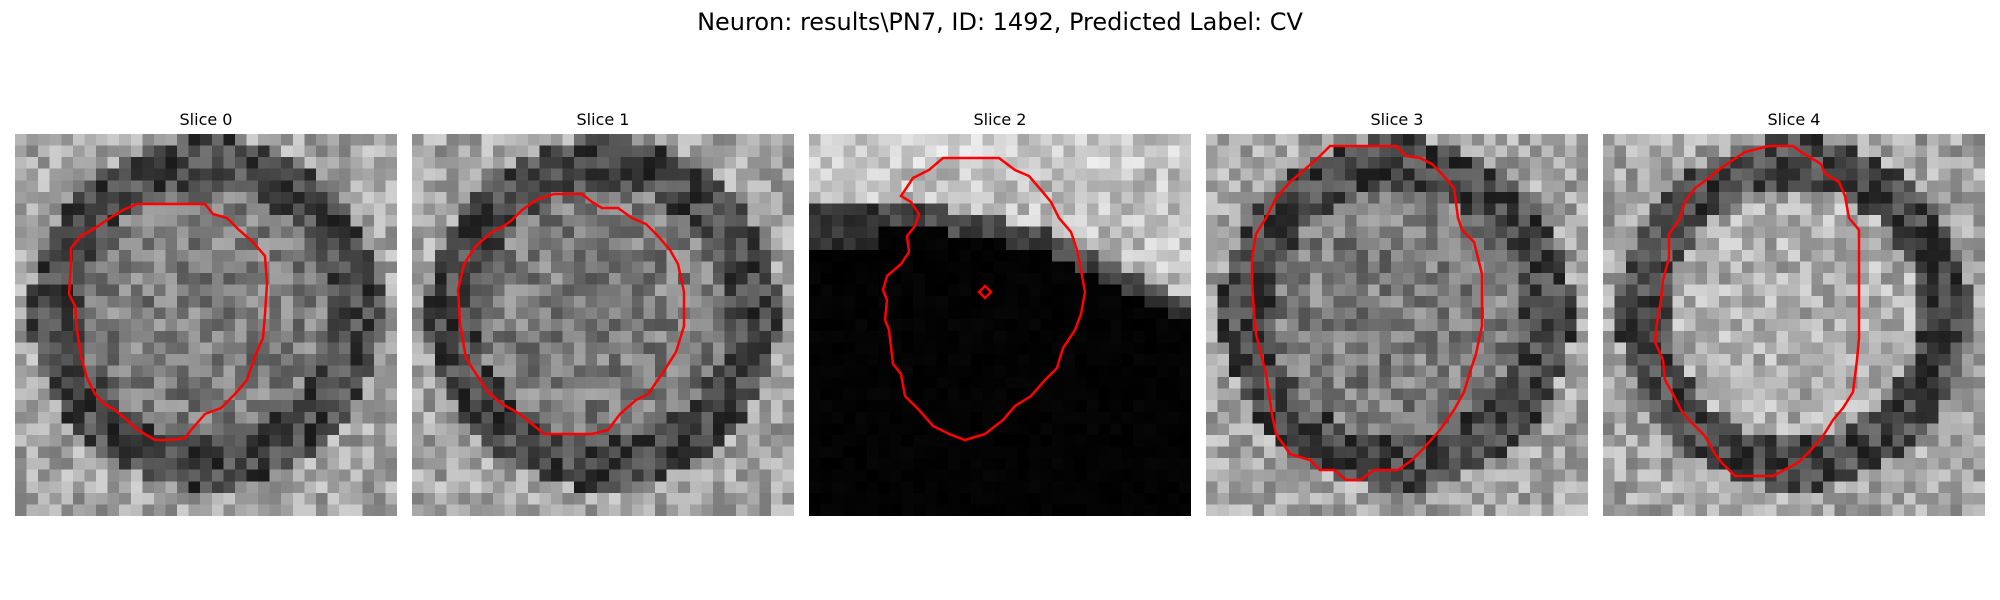 Image resolution: width=2000 pixels, height=600 pixels. Describe the element at coordinates (603, 119) in the screenshot. I see `slice-title: Slice 1` at that location.